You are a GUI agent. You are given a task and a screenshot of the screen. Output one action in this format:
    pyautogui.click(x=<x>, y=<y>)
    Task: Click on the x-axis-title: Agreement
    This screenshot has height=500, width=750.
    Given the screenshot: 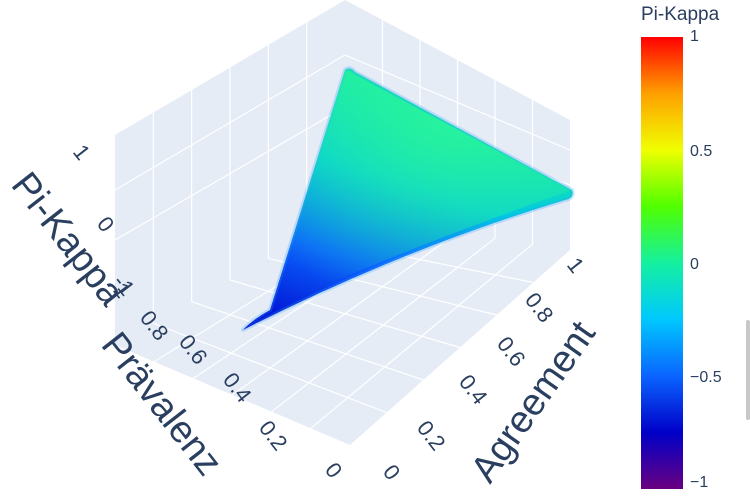 What is the action you would take?
    pyautogui.click(x=533, y=401)
    